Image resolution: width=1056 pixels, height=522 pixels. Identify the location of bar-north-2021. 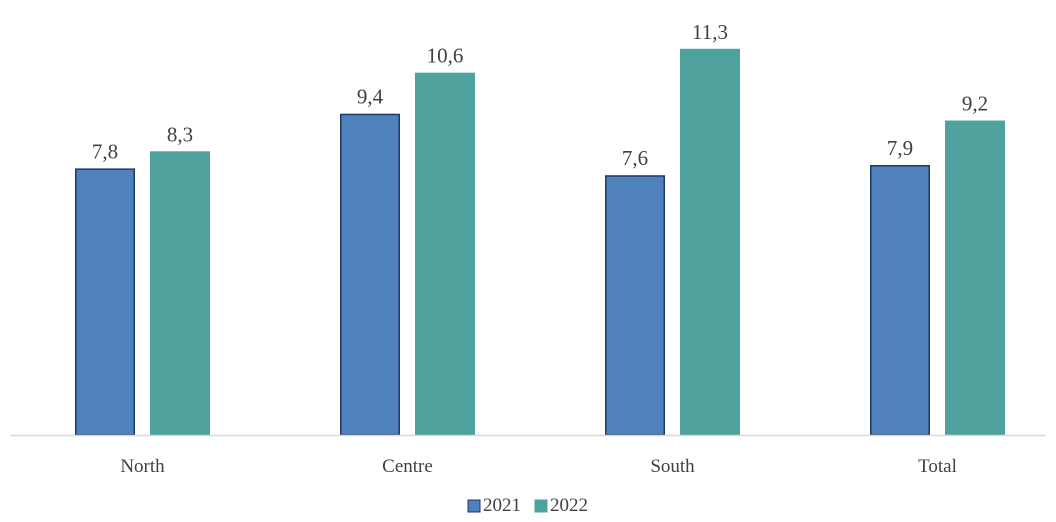
(105, 302).